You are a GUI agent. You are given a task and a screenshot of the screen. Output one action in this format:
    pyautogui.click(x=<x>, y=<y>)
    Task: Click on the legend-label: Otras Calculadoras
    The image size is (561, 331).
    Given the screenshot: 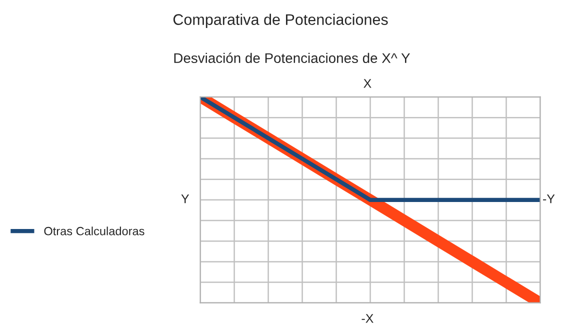 What is the action you would take?
    pyautogui.click(x=94, y=231)
    